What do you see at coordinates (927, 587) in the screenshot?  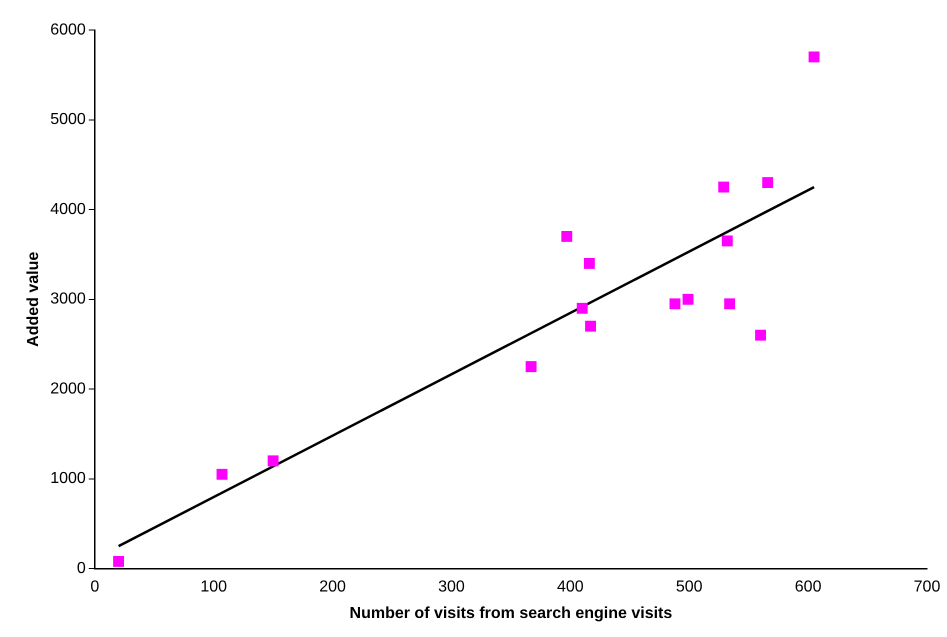 I see `x-tick-label: 700` at bounding box center [927, 587].